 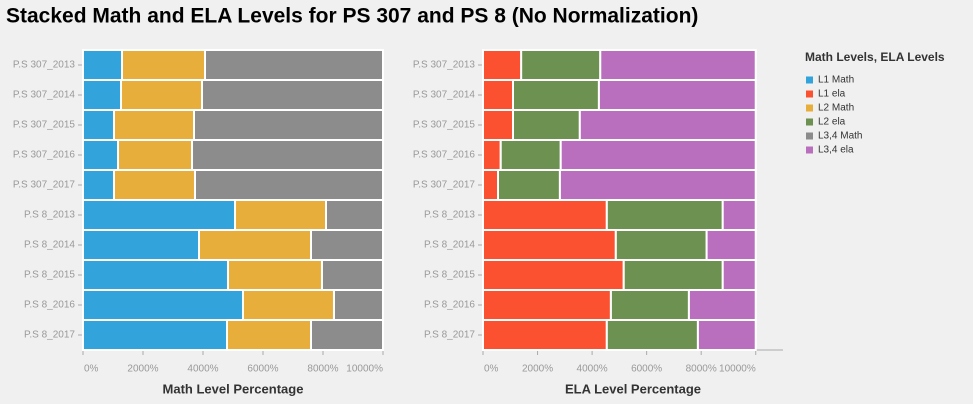 I want to click on x-axis-title: Math Level Percentage, so click(x=233, y=388).